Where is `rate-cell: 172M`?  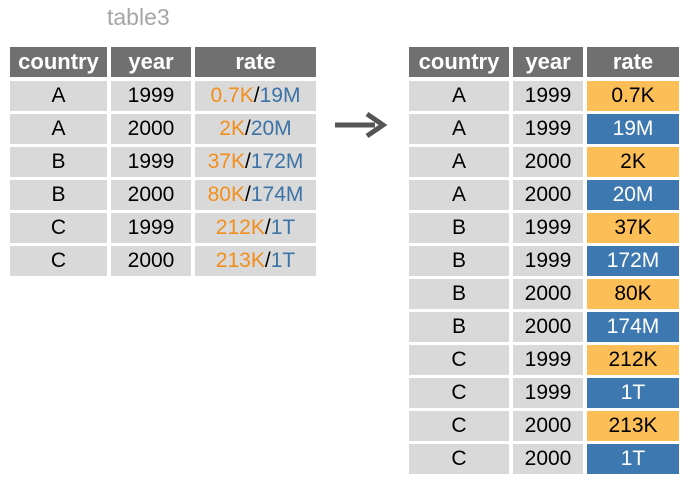
rate-cell: 172M is located at coordinates (633, 261).